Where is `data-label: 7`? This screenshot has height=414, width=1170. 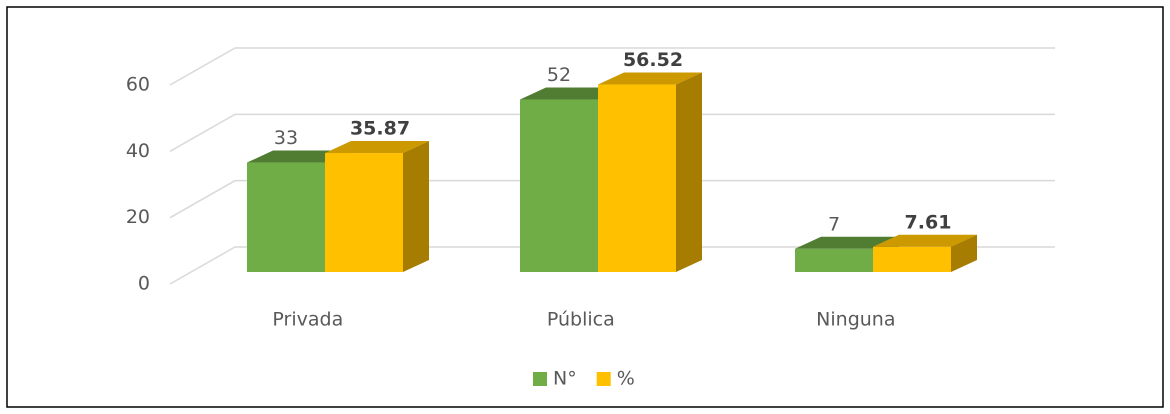 data-label: 7 is located at coordinates (834, 224).